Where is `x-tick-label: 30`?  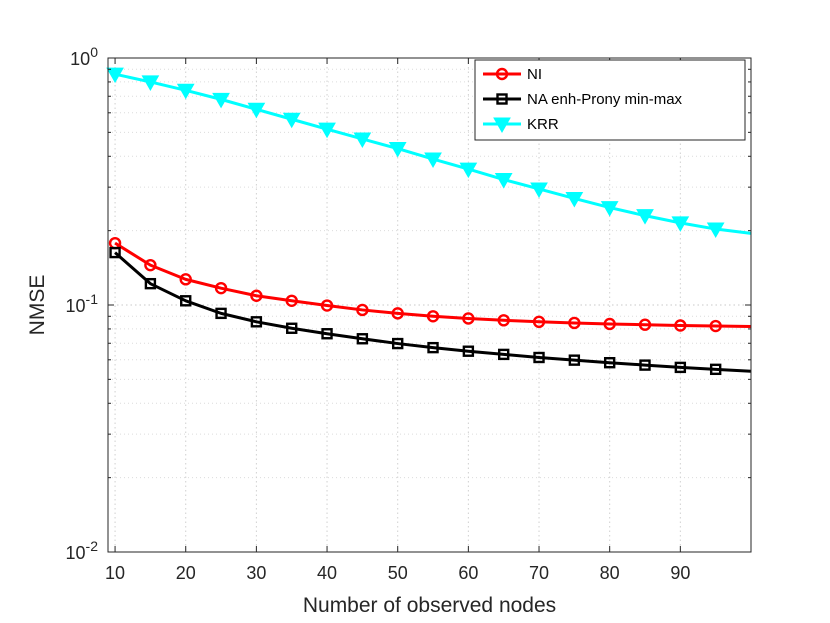
x-tick-label: 30 is located at coordinates (256, 573).